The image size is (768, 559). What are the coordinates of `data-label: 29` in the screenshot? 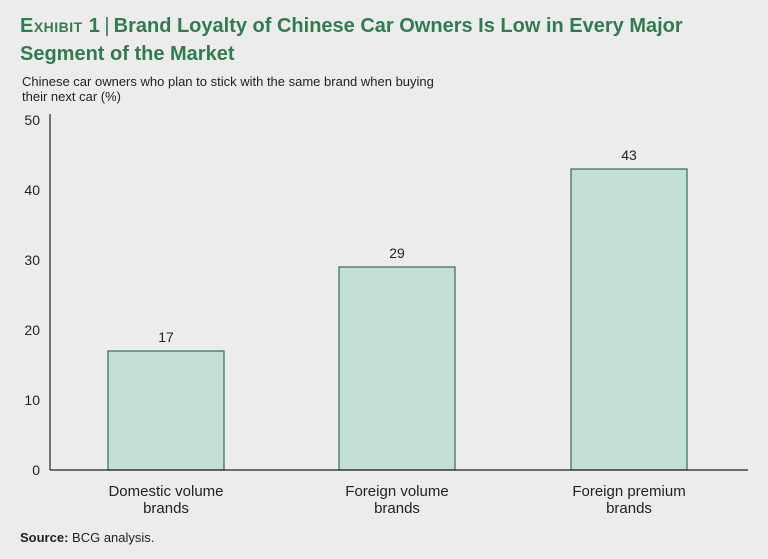 It's located at (397, 253).